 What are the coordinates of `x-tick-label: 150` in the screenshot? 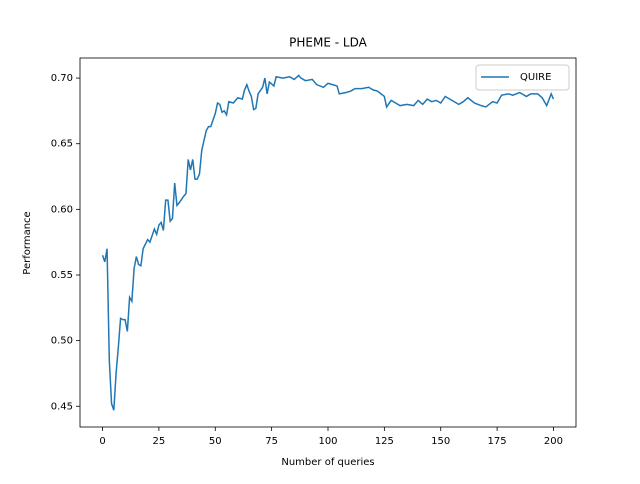 It's located at (440, 441).